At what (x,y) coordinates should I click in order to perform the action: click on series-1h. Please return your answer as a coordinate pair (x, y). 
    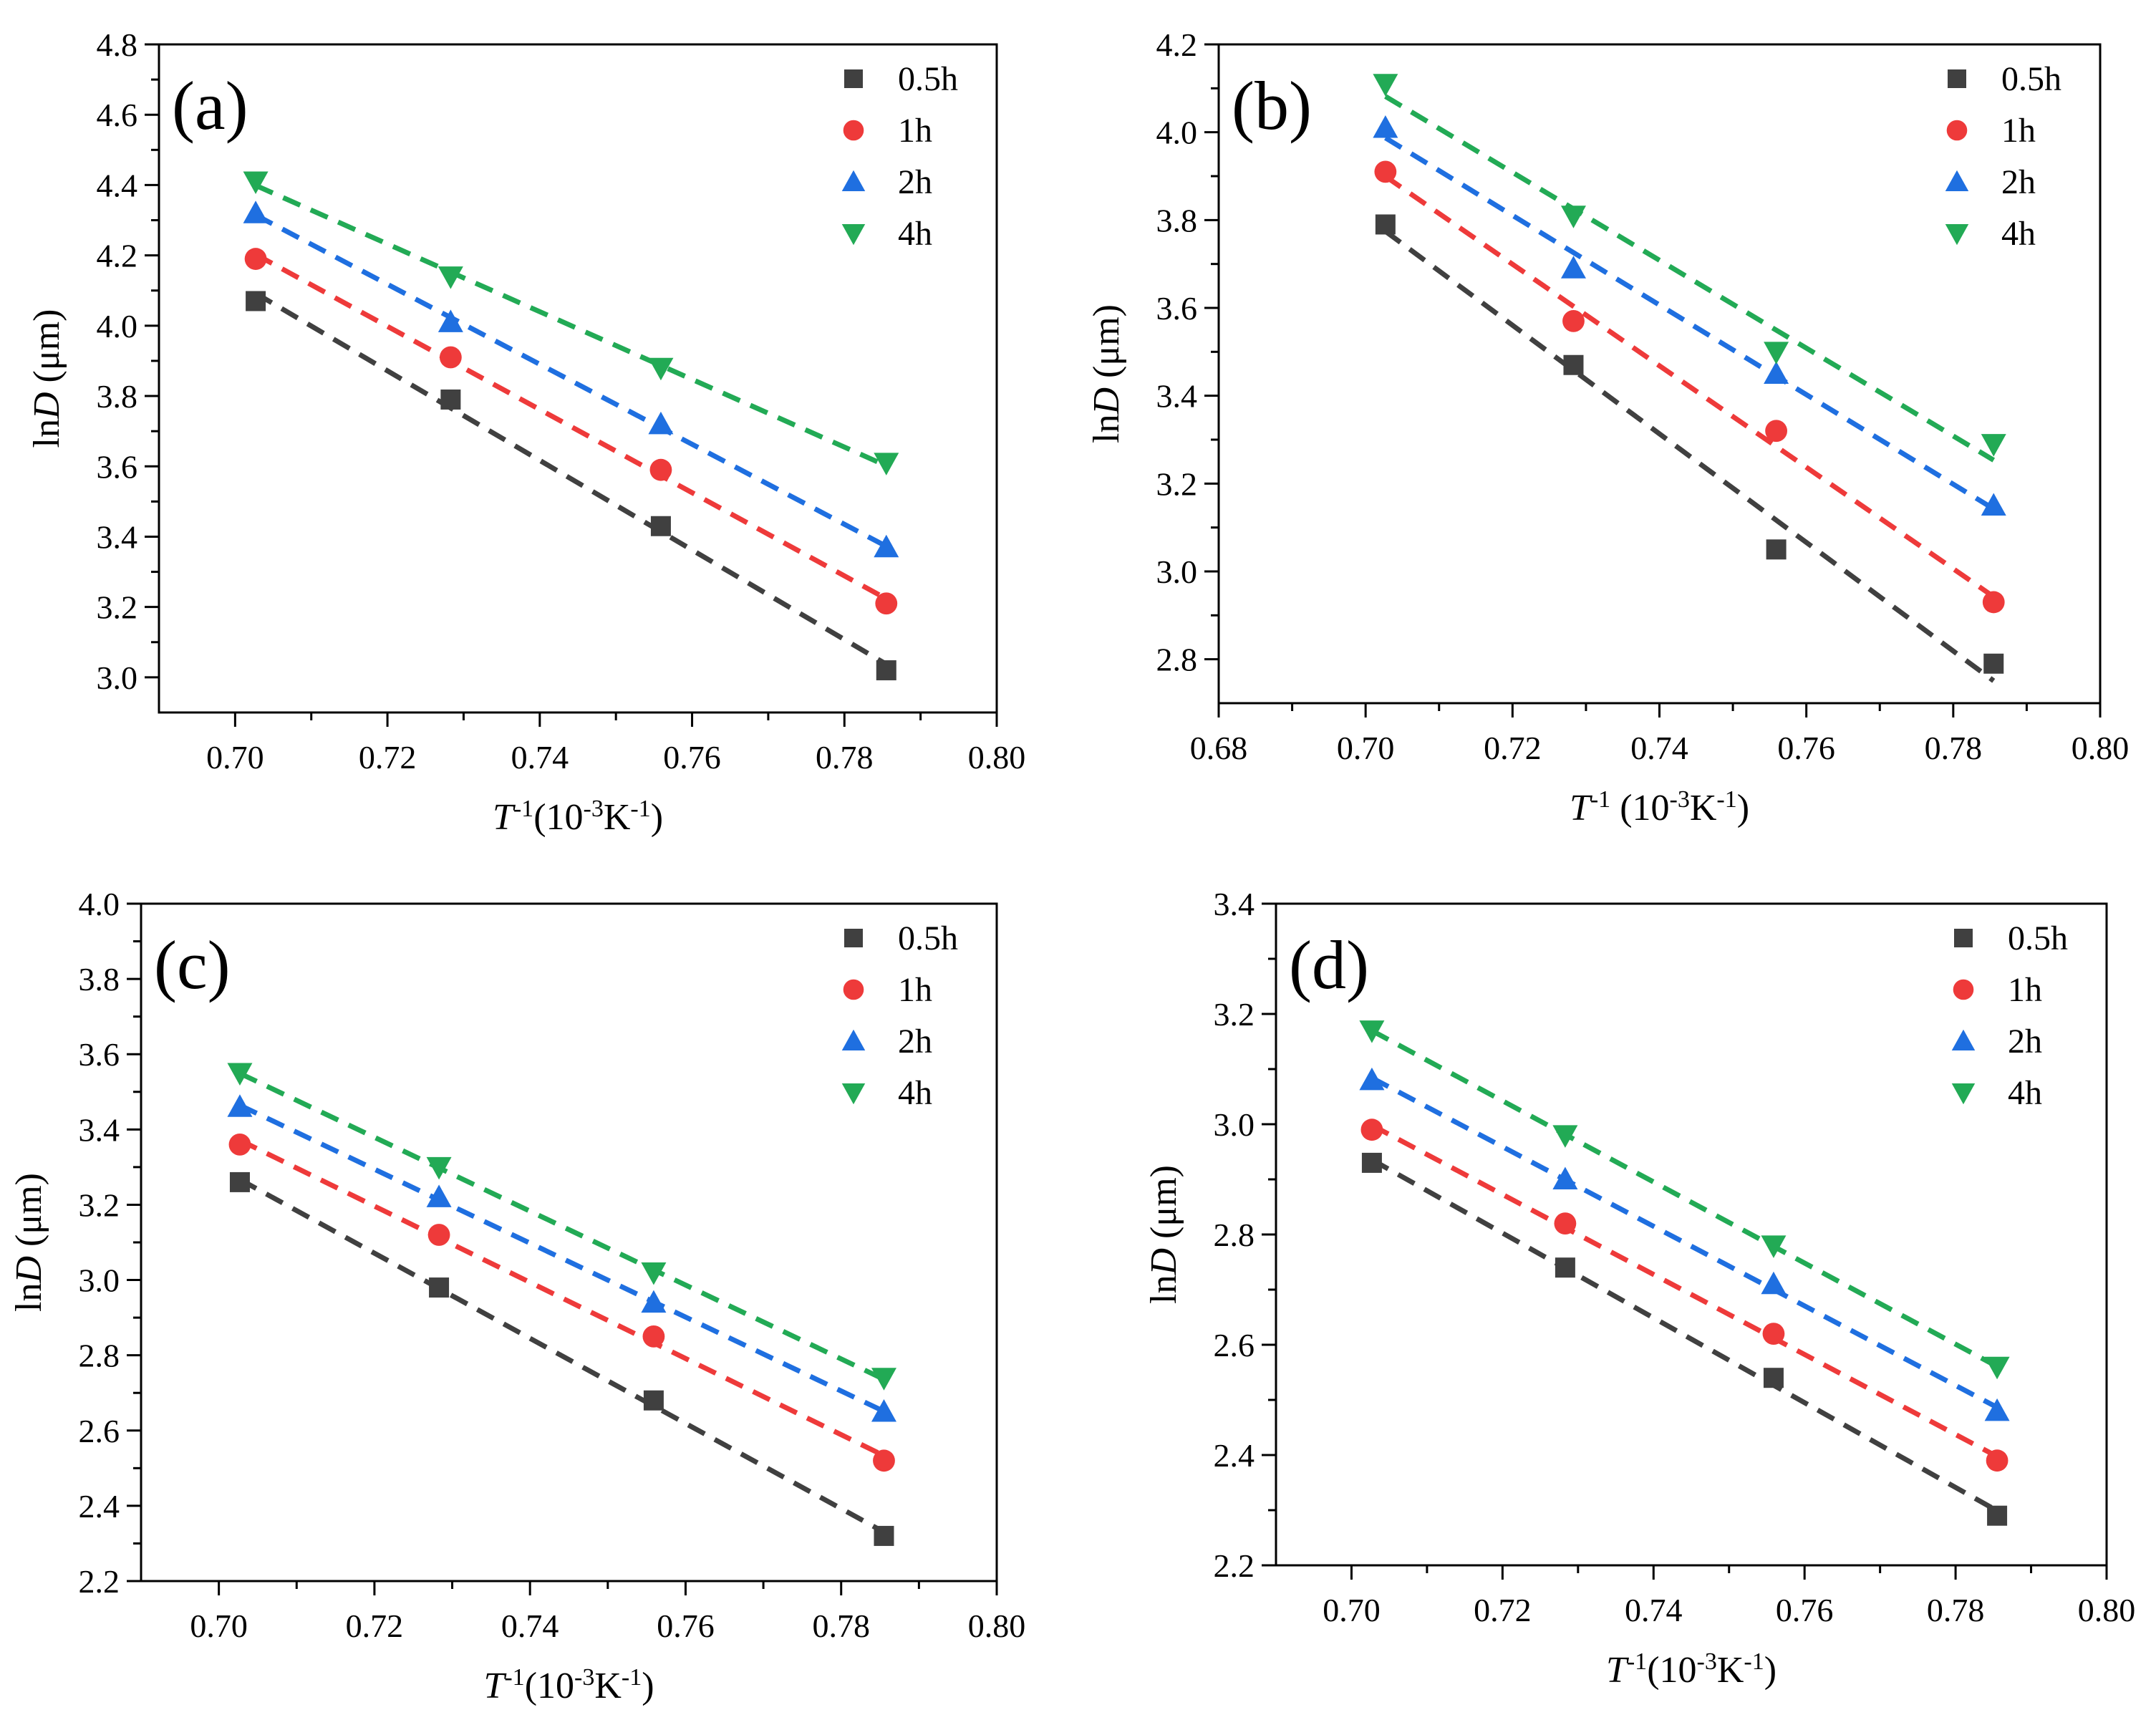
    Looking at the image, I should click on (561, 1302).